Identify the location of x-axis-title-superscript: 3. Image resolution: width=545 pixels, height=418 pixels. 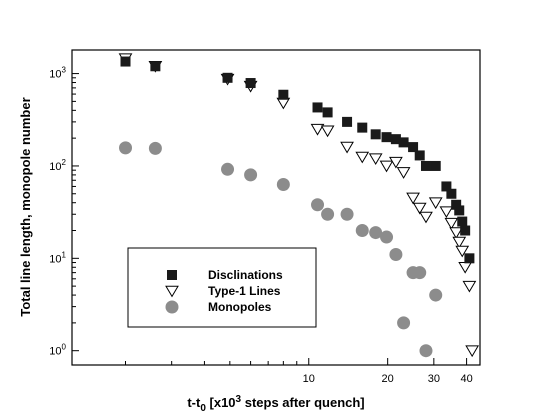
(239, 399).